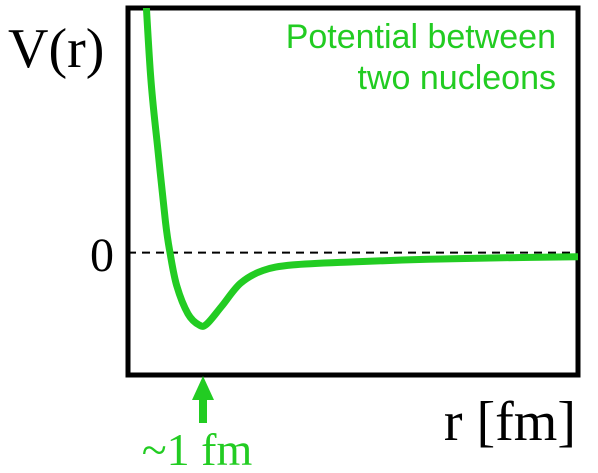  Describe the element at coordinates (197, 448) in the screenshot. I see `minimum-marker-label: ~1 fm` at that location.